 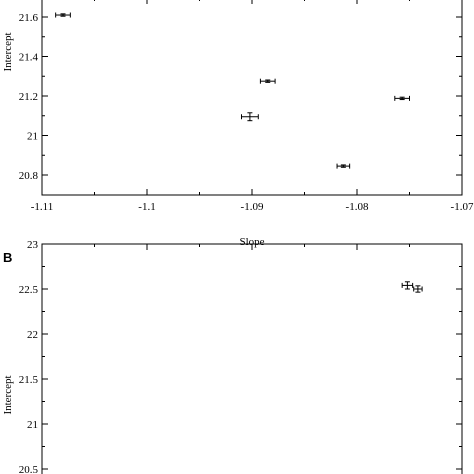 What do you see at coordinates (29, 469) in the screenshot?
I see `panel-b-y-tick-label: 20.5` at bounding box center [29, 469].